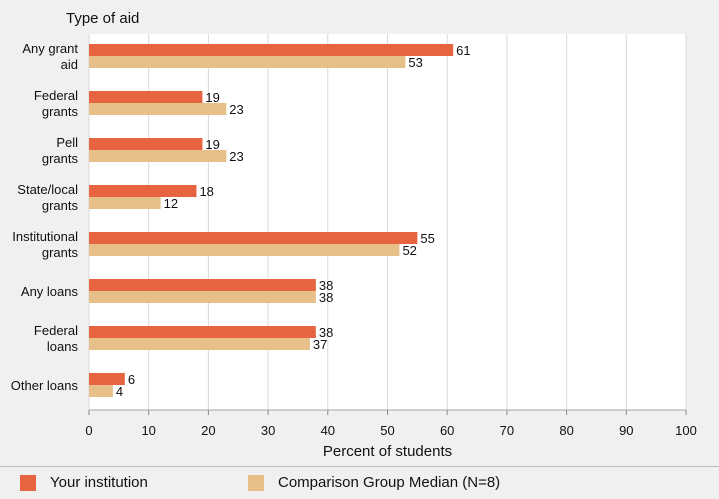 The height and width of the screenshot is (499, 719). What do you see at coordinates (99, 482) in the screenshot?
I see `legend-label-your-institution: Your institution` at bounding box center [99, 482].